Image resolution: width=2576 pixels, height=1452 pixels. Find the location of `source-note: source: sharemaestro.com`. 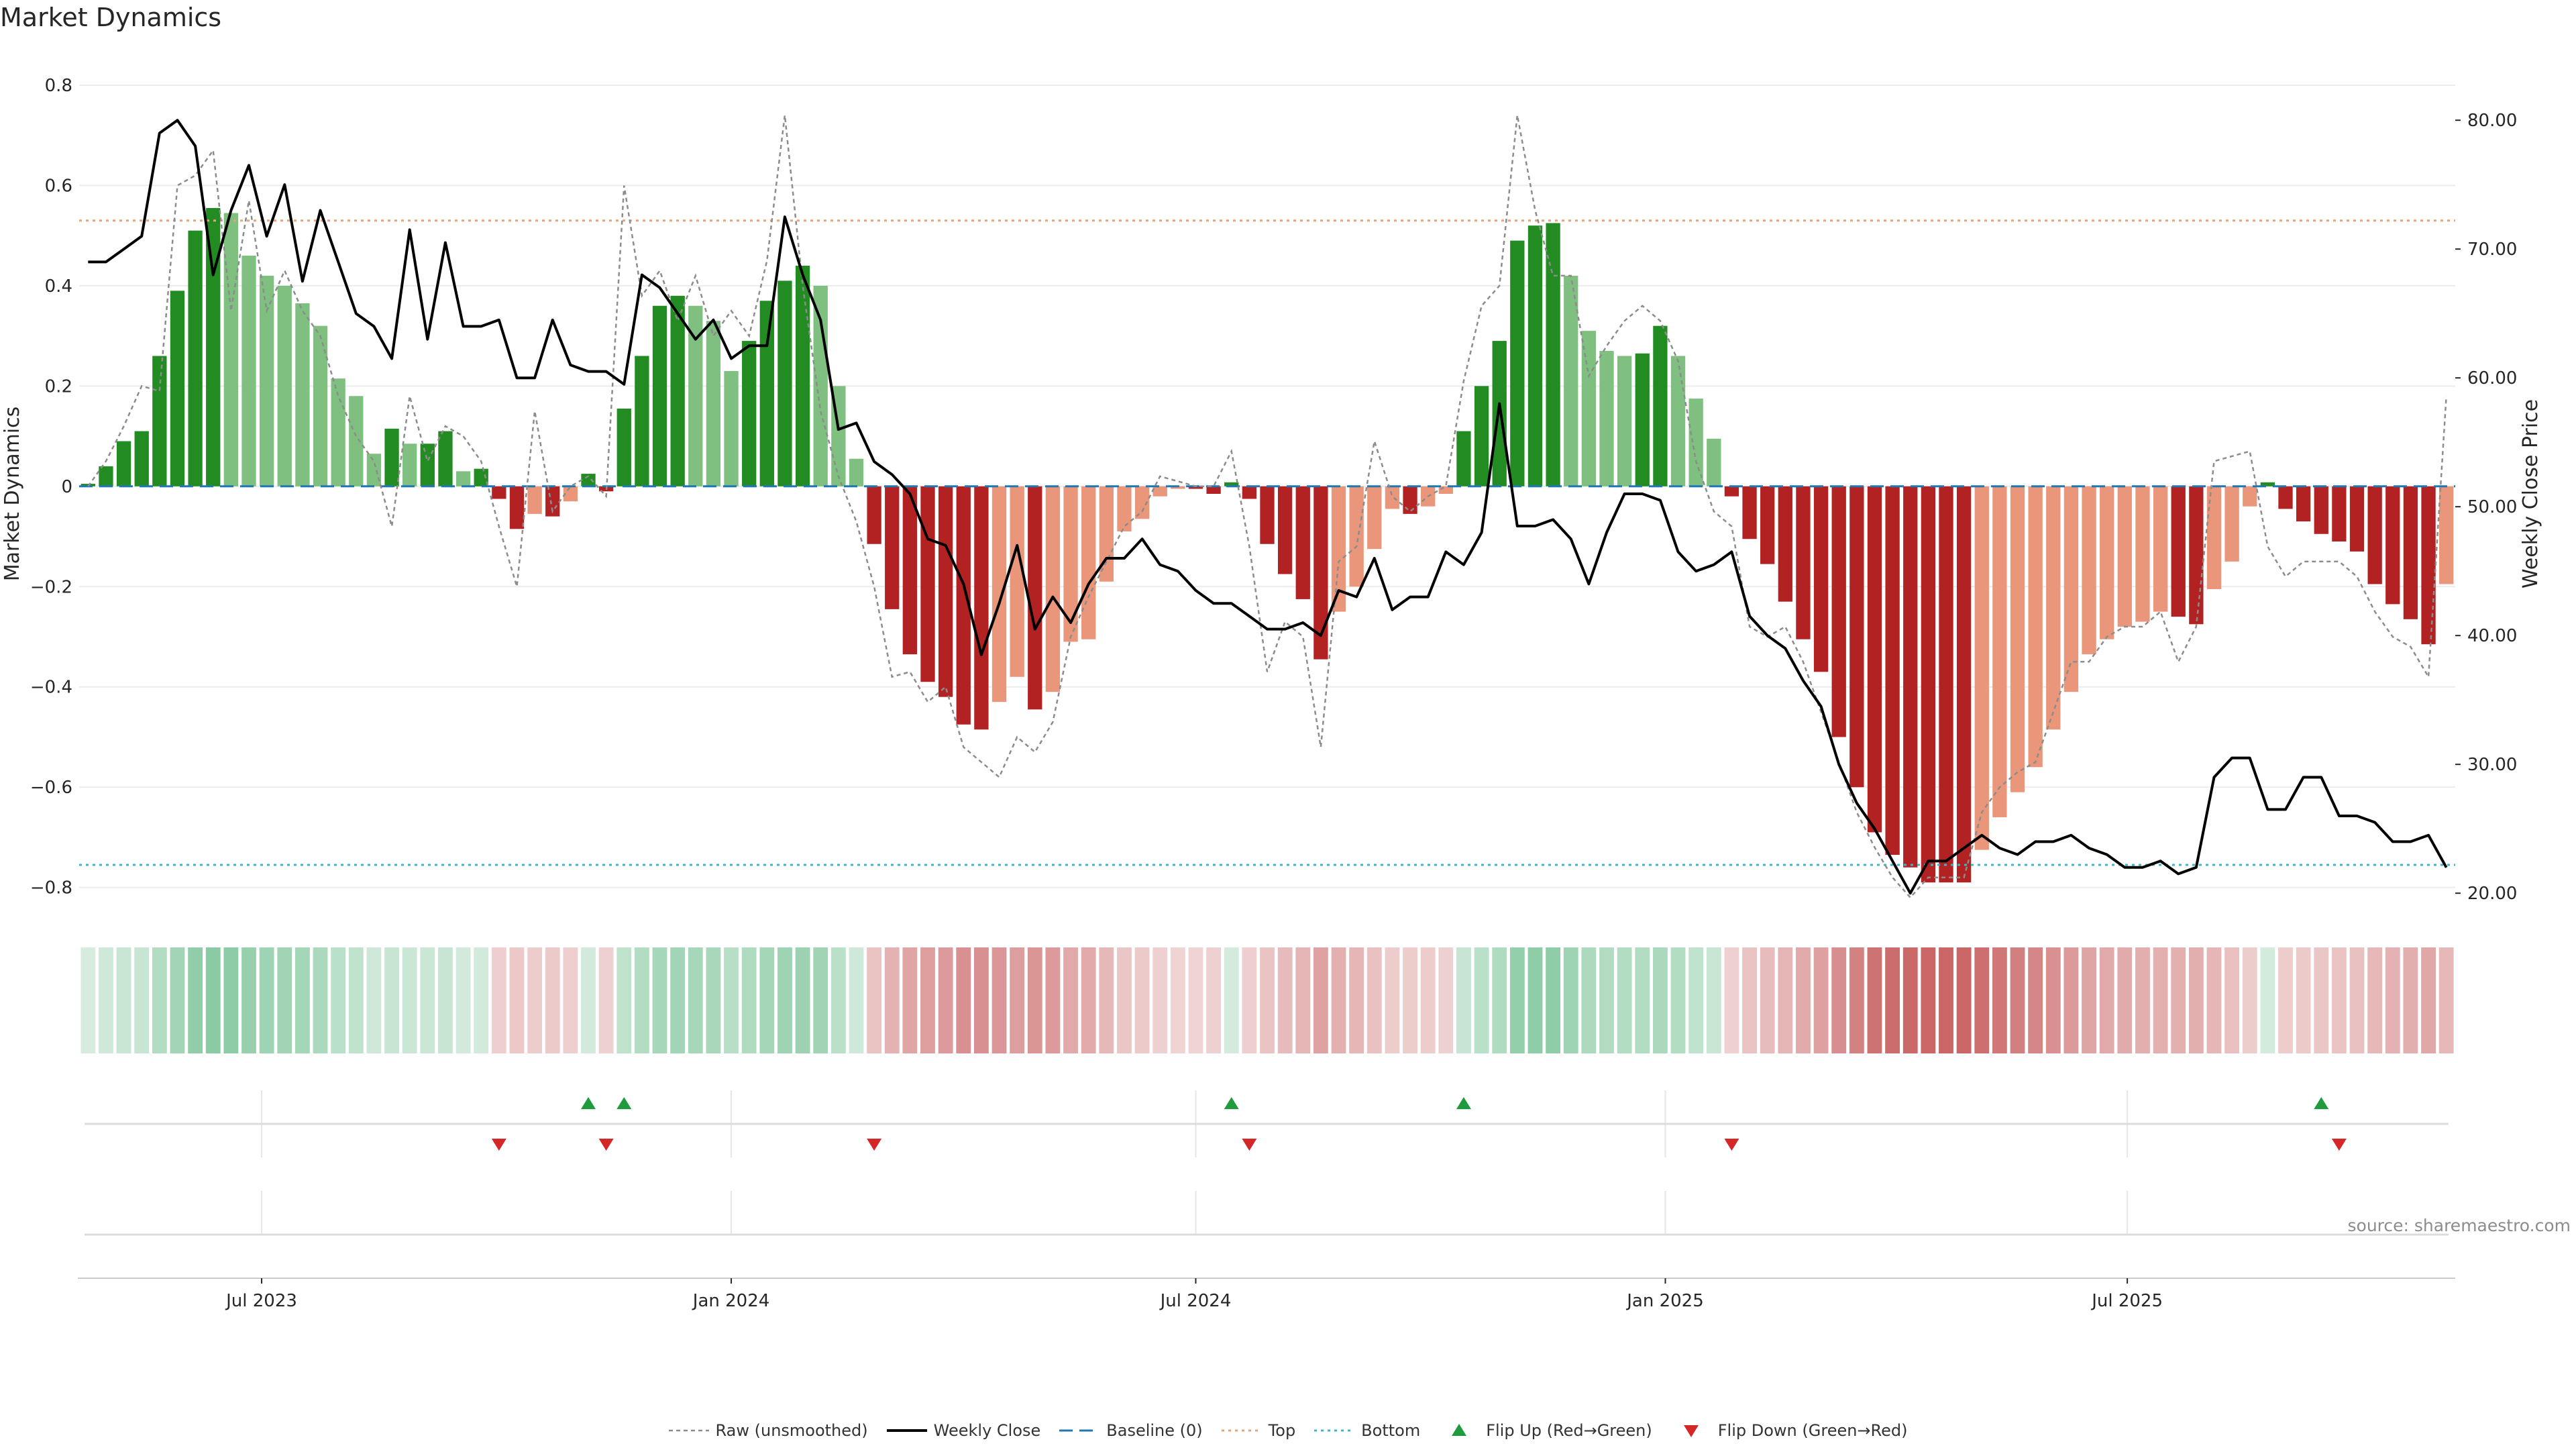

source-note: source: sharemaestro.com is located at coordinates (2459, 1226).